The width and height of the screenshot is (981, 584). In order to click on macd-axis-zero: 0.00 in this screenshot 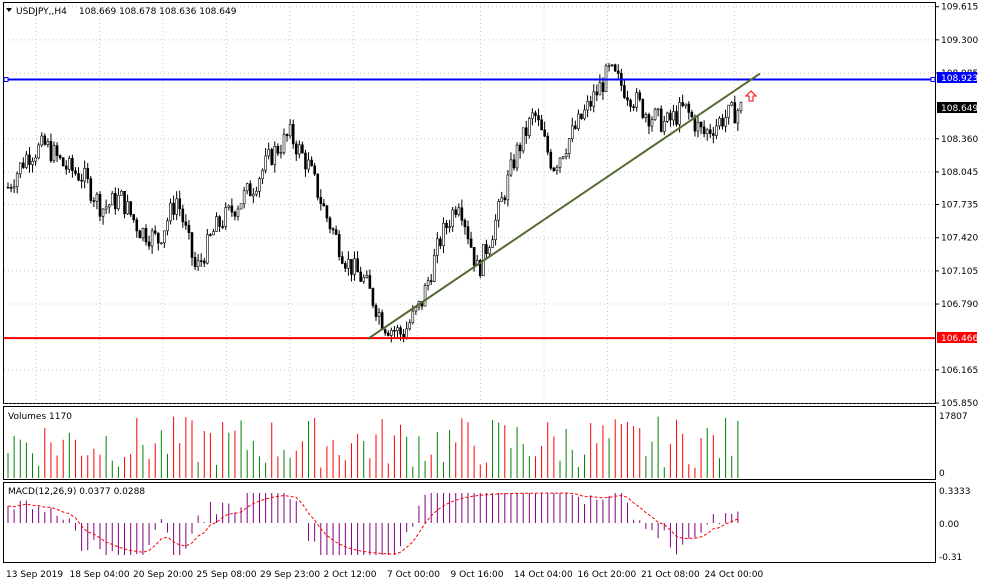, I will do `click(949, 525)`.